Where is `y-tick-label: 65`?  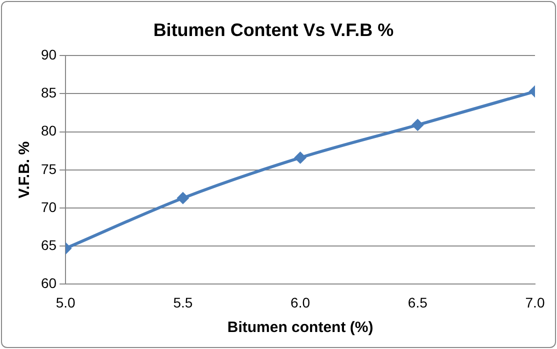
y-tick-label: 65 is located at coordinates (48, 244).